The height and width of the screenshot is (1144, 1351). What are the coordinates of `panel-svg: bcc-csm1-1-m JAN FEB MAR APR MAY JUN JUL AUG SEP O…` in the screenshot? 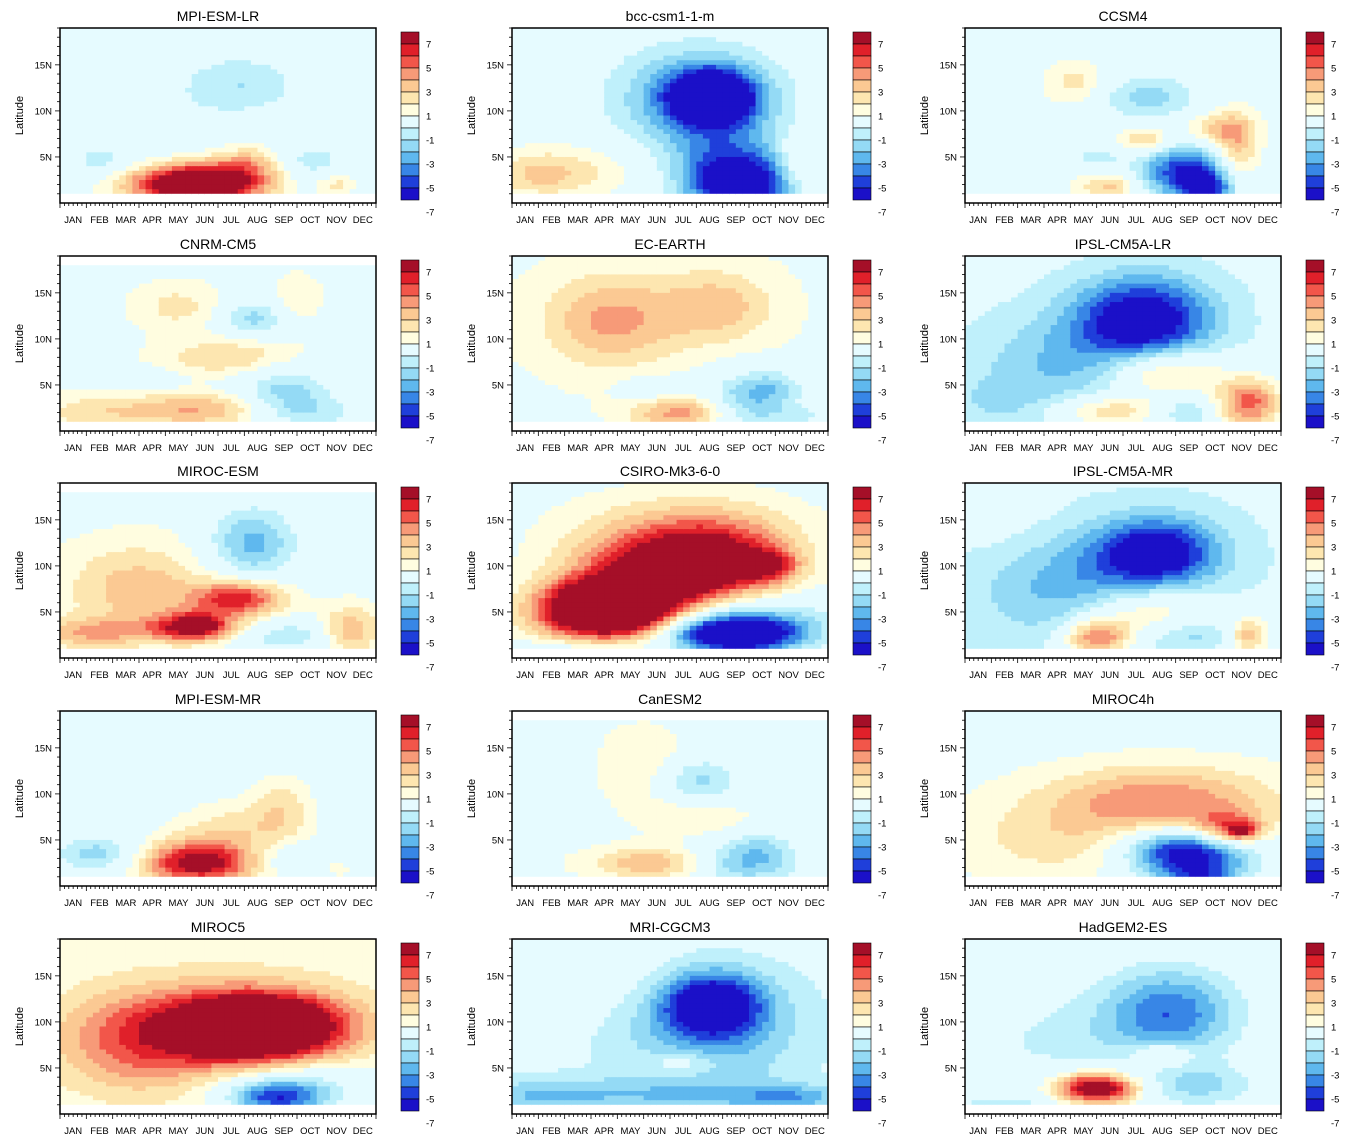 It's located at (676, 117).